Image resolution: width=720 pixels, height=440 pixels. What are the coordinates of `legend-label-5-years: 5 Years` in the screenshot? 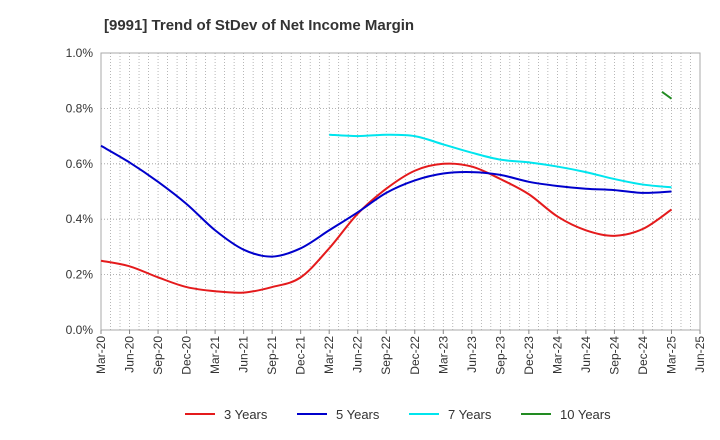 It's located at (358, 414).